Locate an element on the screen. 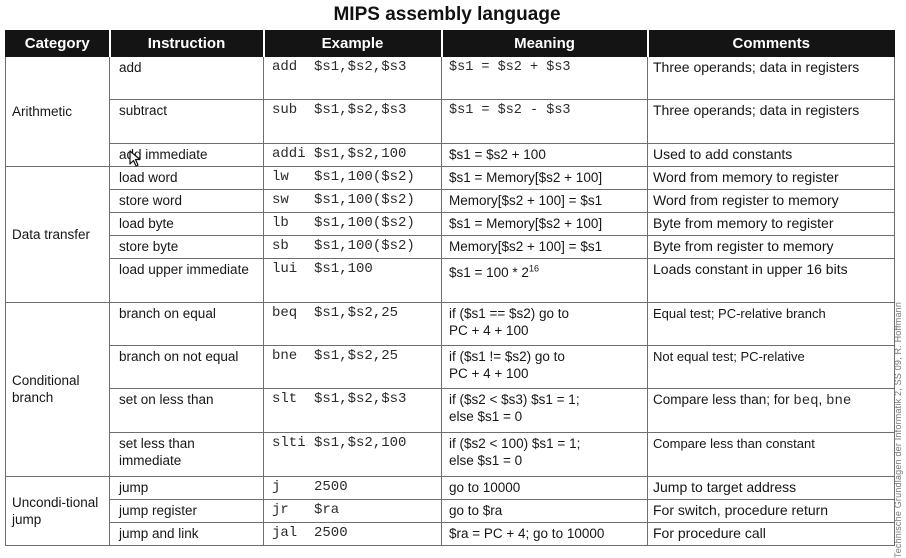 Image resolution: width=906 pixels, height=558 pixels. comment-cell: Compare less than constant is located at coordinates (771, 454).